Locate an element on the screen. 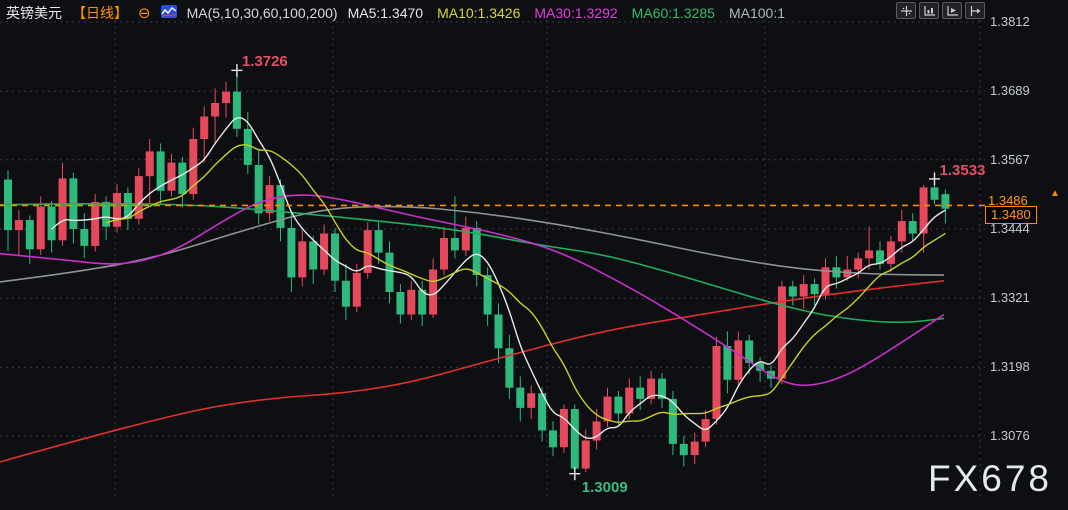 This screenshot has width=1068, height=510. y-axis-tick-5: 1.3198 is located at coordinates (1010, 367).